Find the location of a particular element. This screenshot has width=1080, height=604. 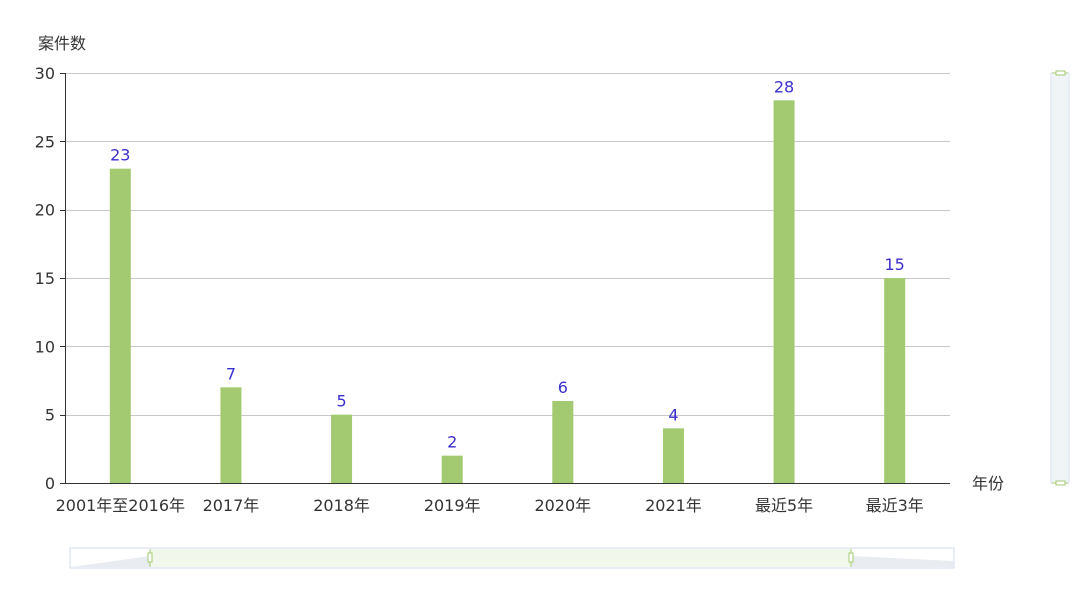

data-label: 7 is located at coordinates (231, 373).